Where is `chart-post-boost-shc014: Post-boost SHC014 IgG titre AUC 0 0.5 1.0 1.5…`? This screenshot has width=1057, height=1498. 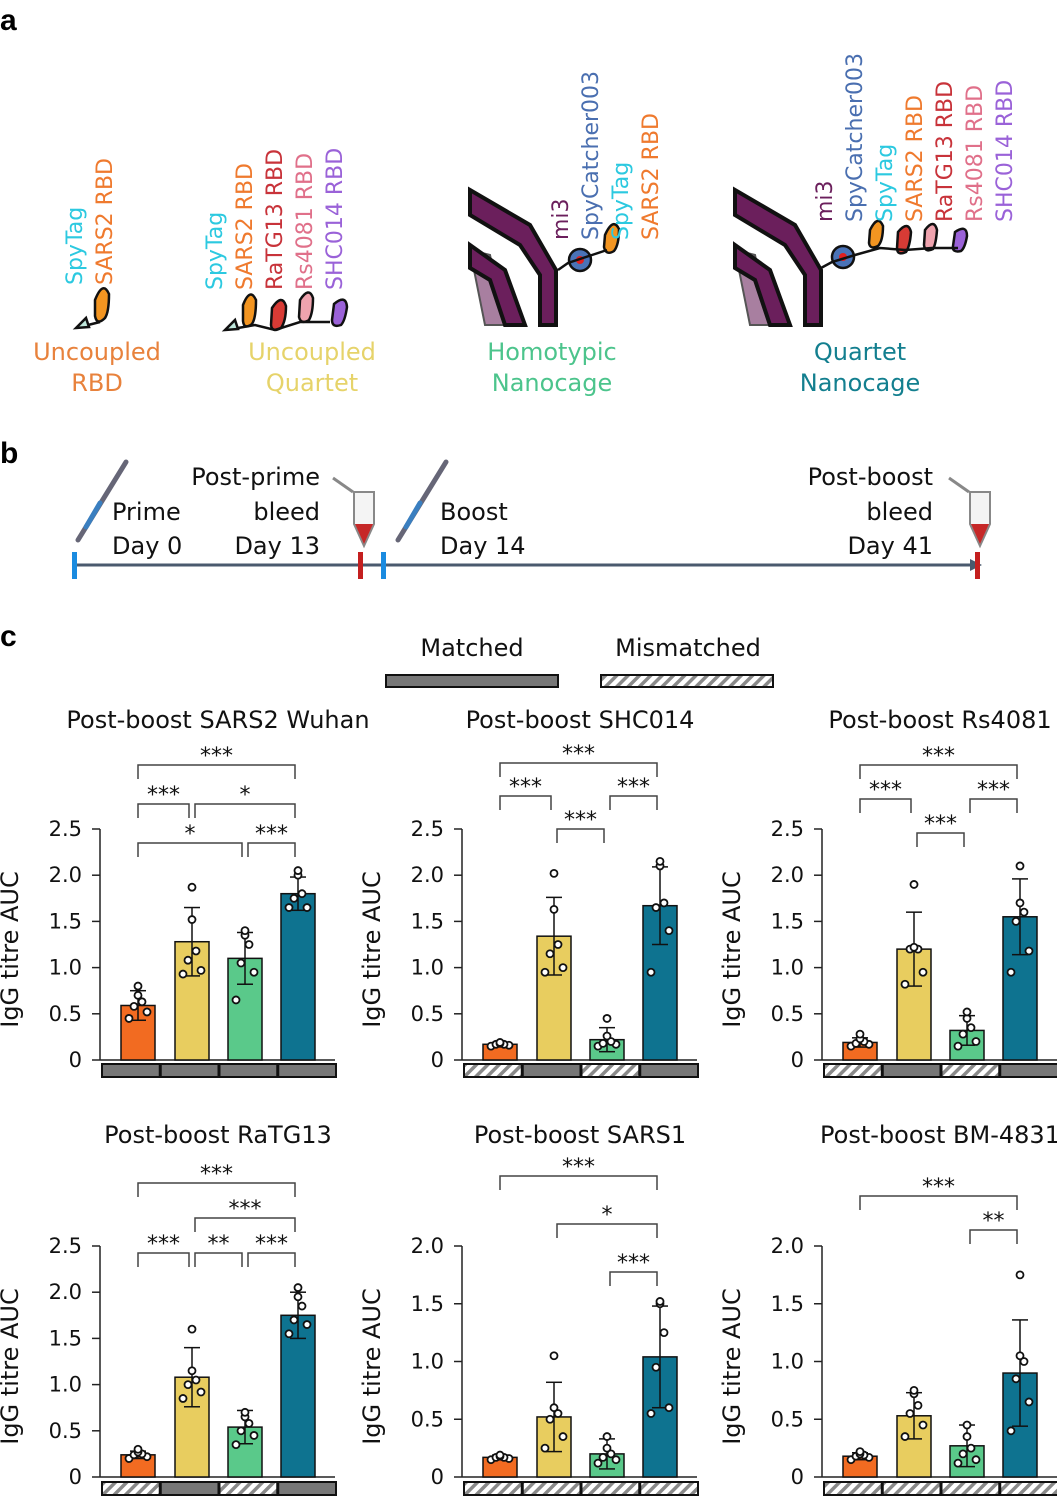 chart-post-boost-shc014: Post-boost SHC014 IgG titre AUC 0 0.5 1.0 1.5… is located at coordinates (528, 892).